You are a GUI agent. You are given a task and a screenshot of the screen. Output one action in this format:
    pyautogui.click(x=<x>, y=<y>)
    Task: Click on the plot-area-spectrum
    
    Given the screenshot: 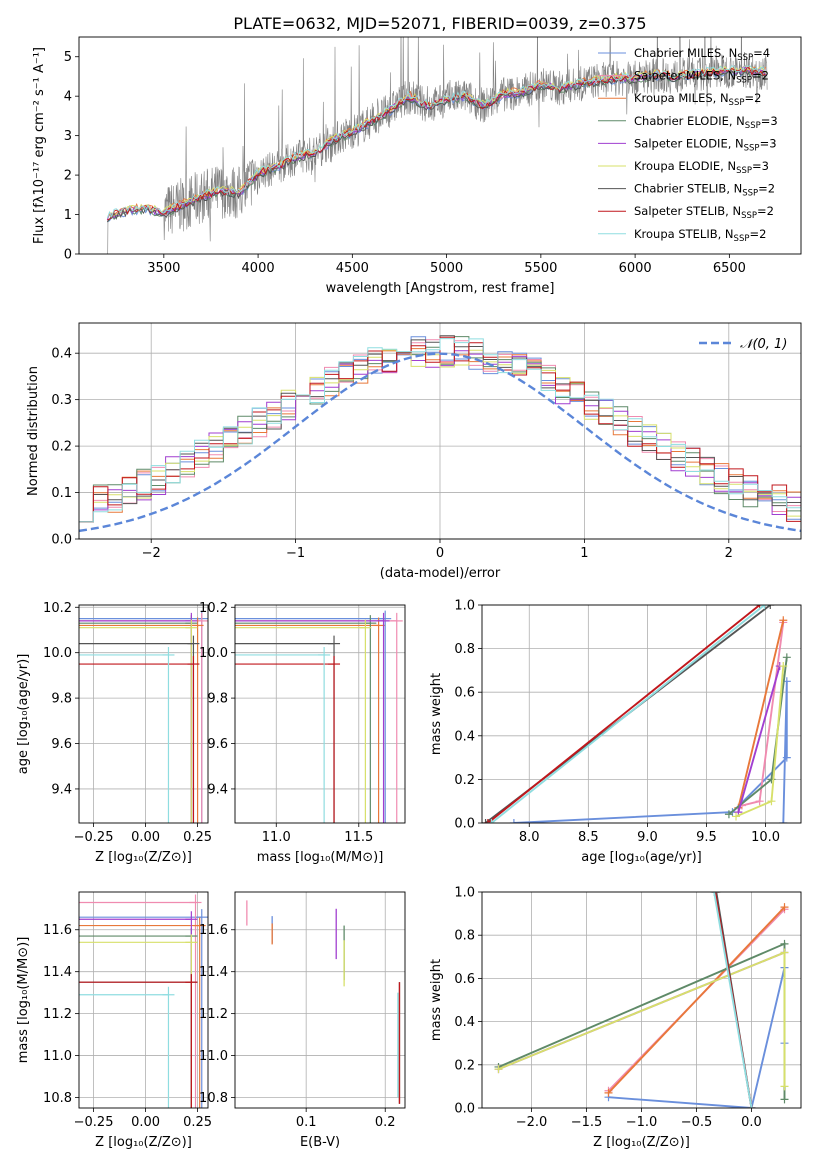 What is the action you would take?
    pyautogui.click(x=437, y=145)
    